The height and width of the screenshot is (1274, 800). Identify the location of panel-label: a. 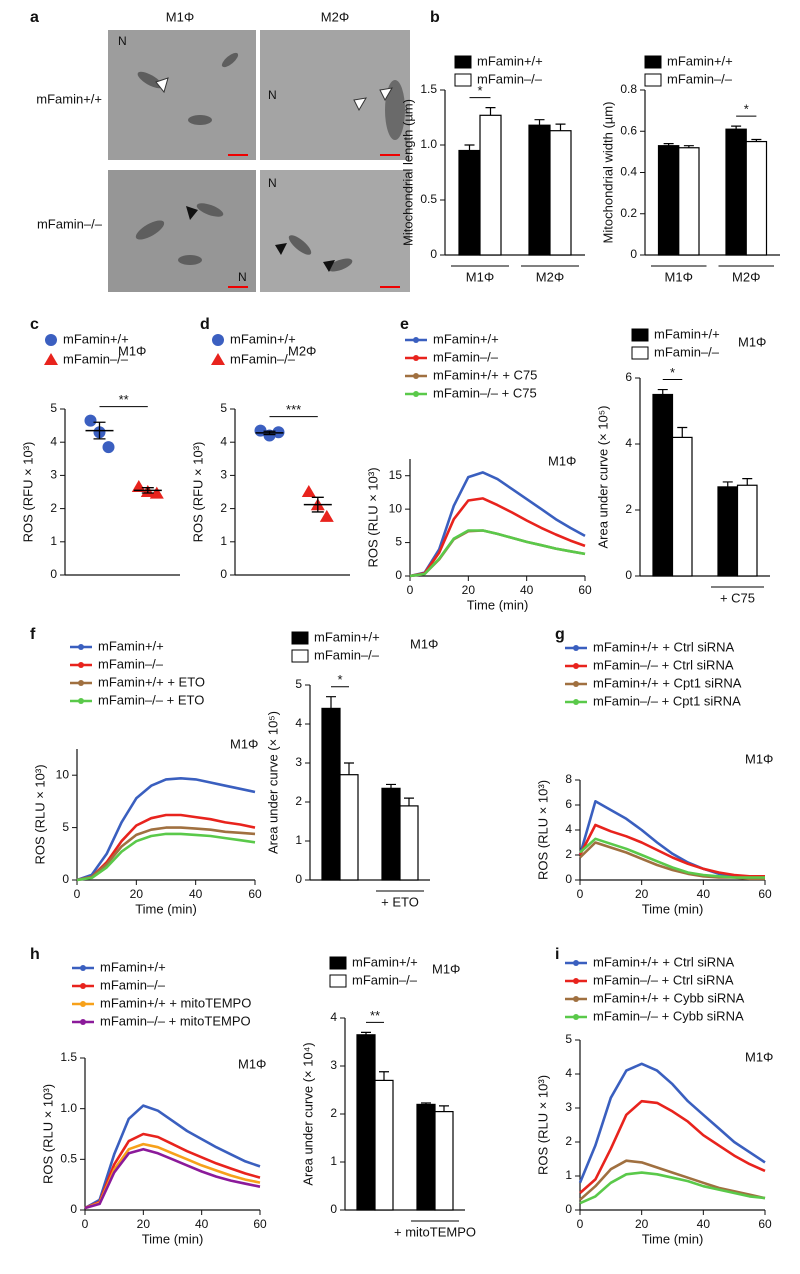
(34, 17).